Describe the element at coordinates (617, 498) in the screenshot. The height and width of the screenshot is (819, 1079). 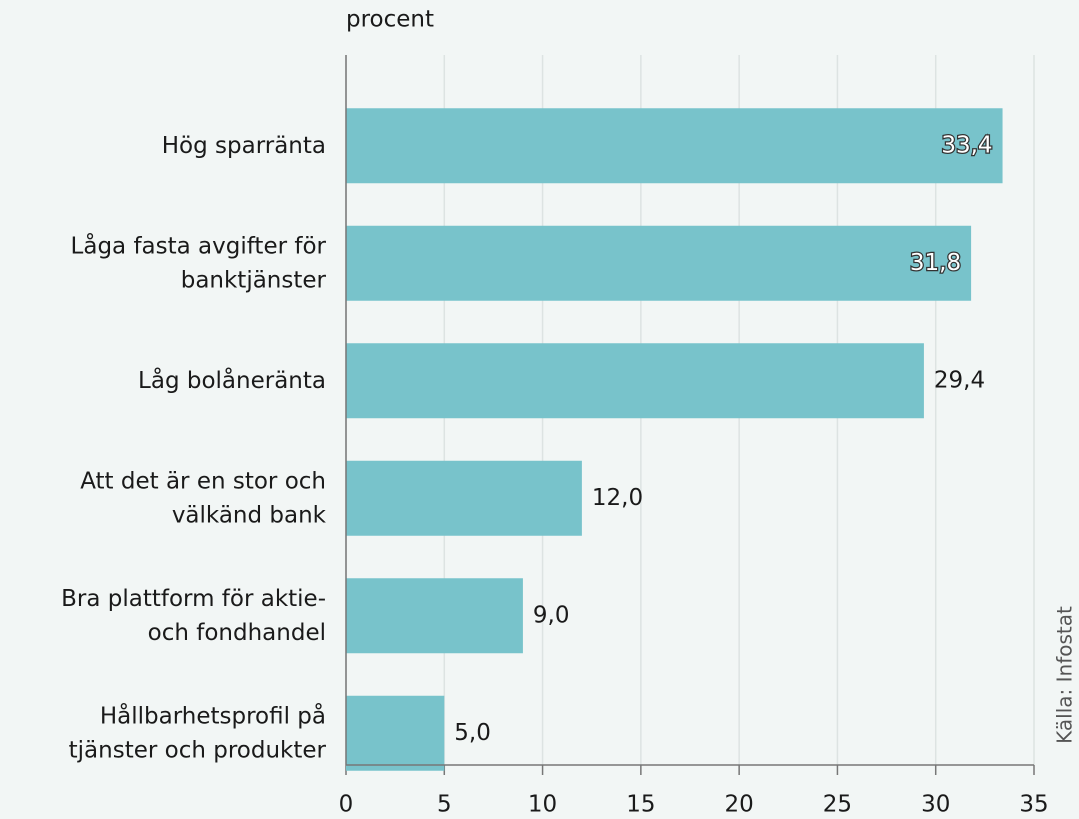
I see `value-label: 12,0` at that location.